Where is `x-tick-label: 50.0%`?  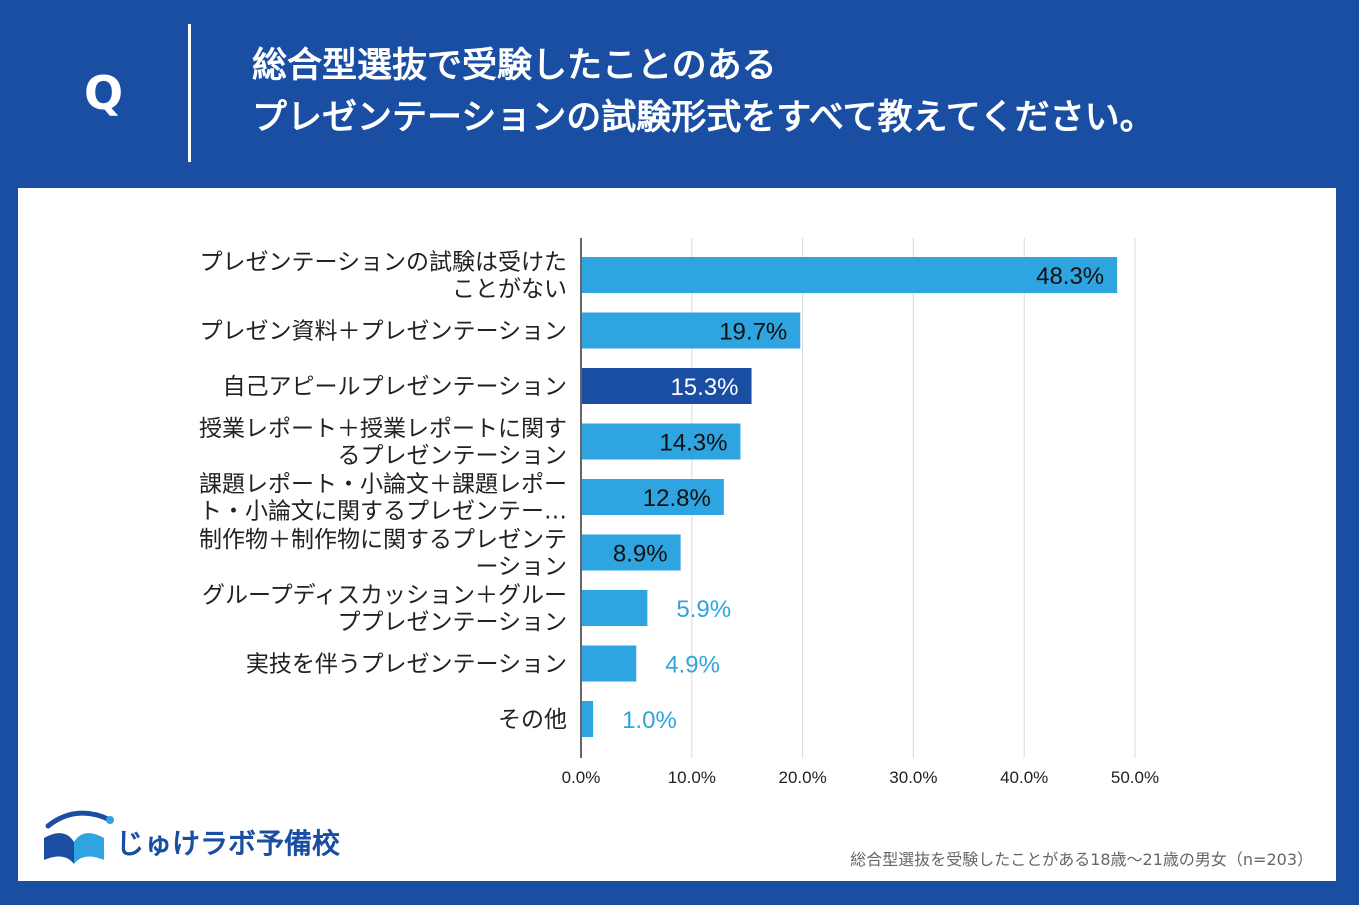
x-tick-label: 50.0% is located at coordinates (1135, 777).